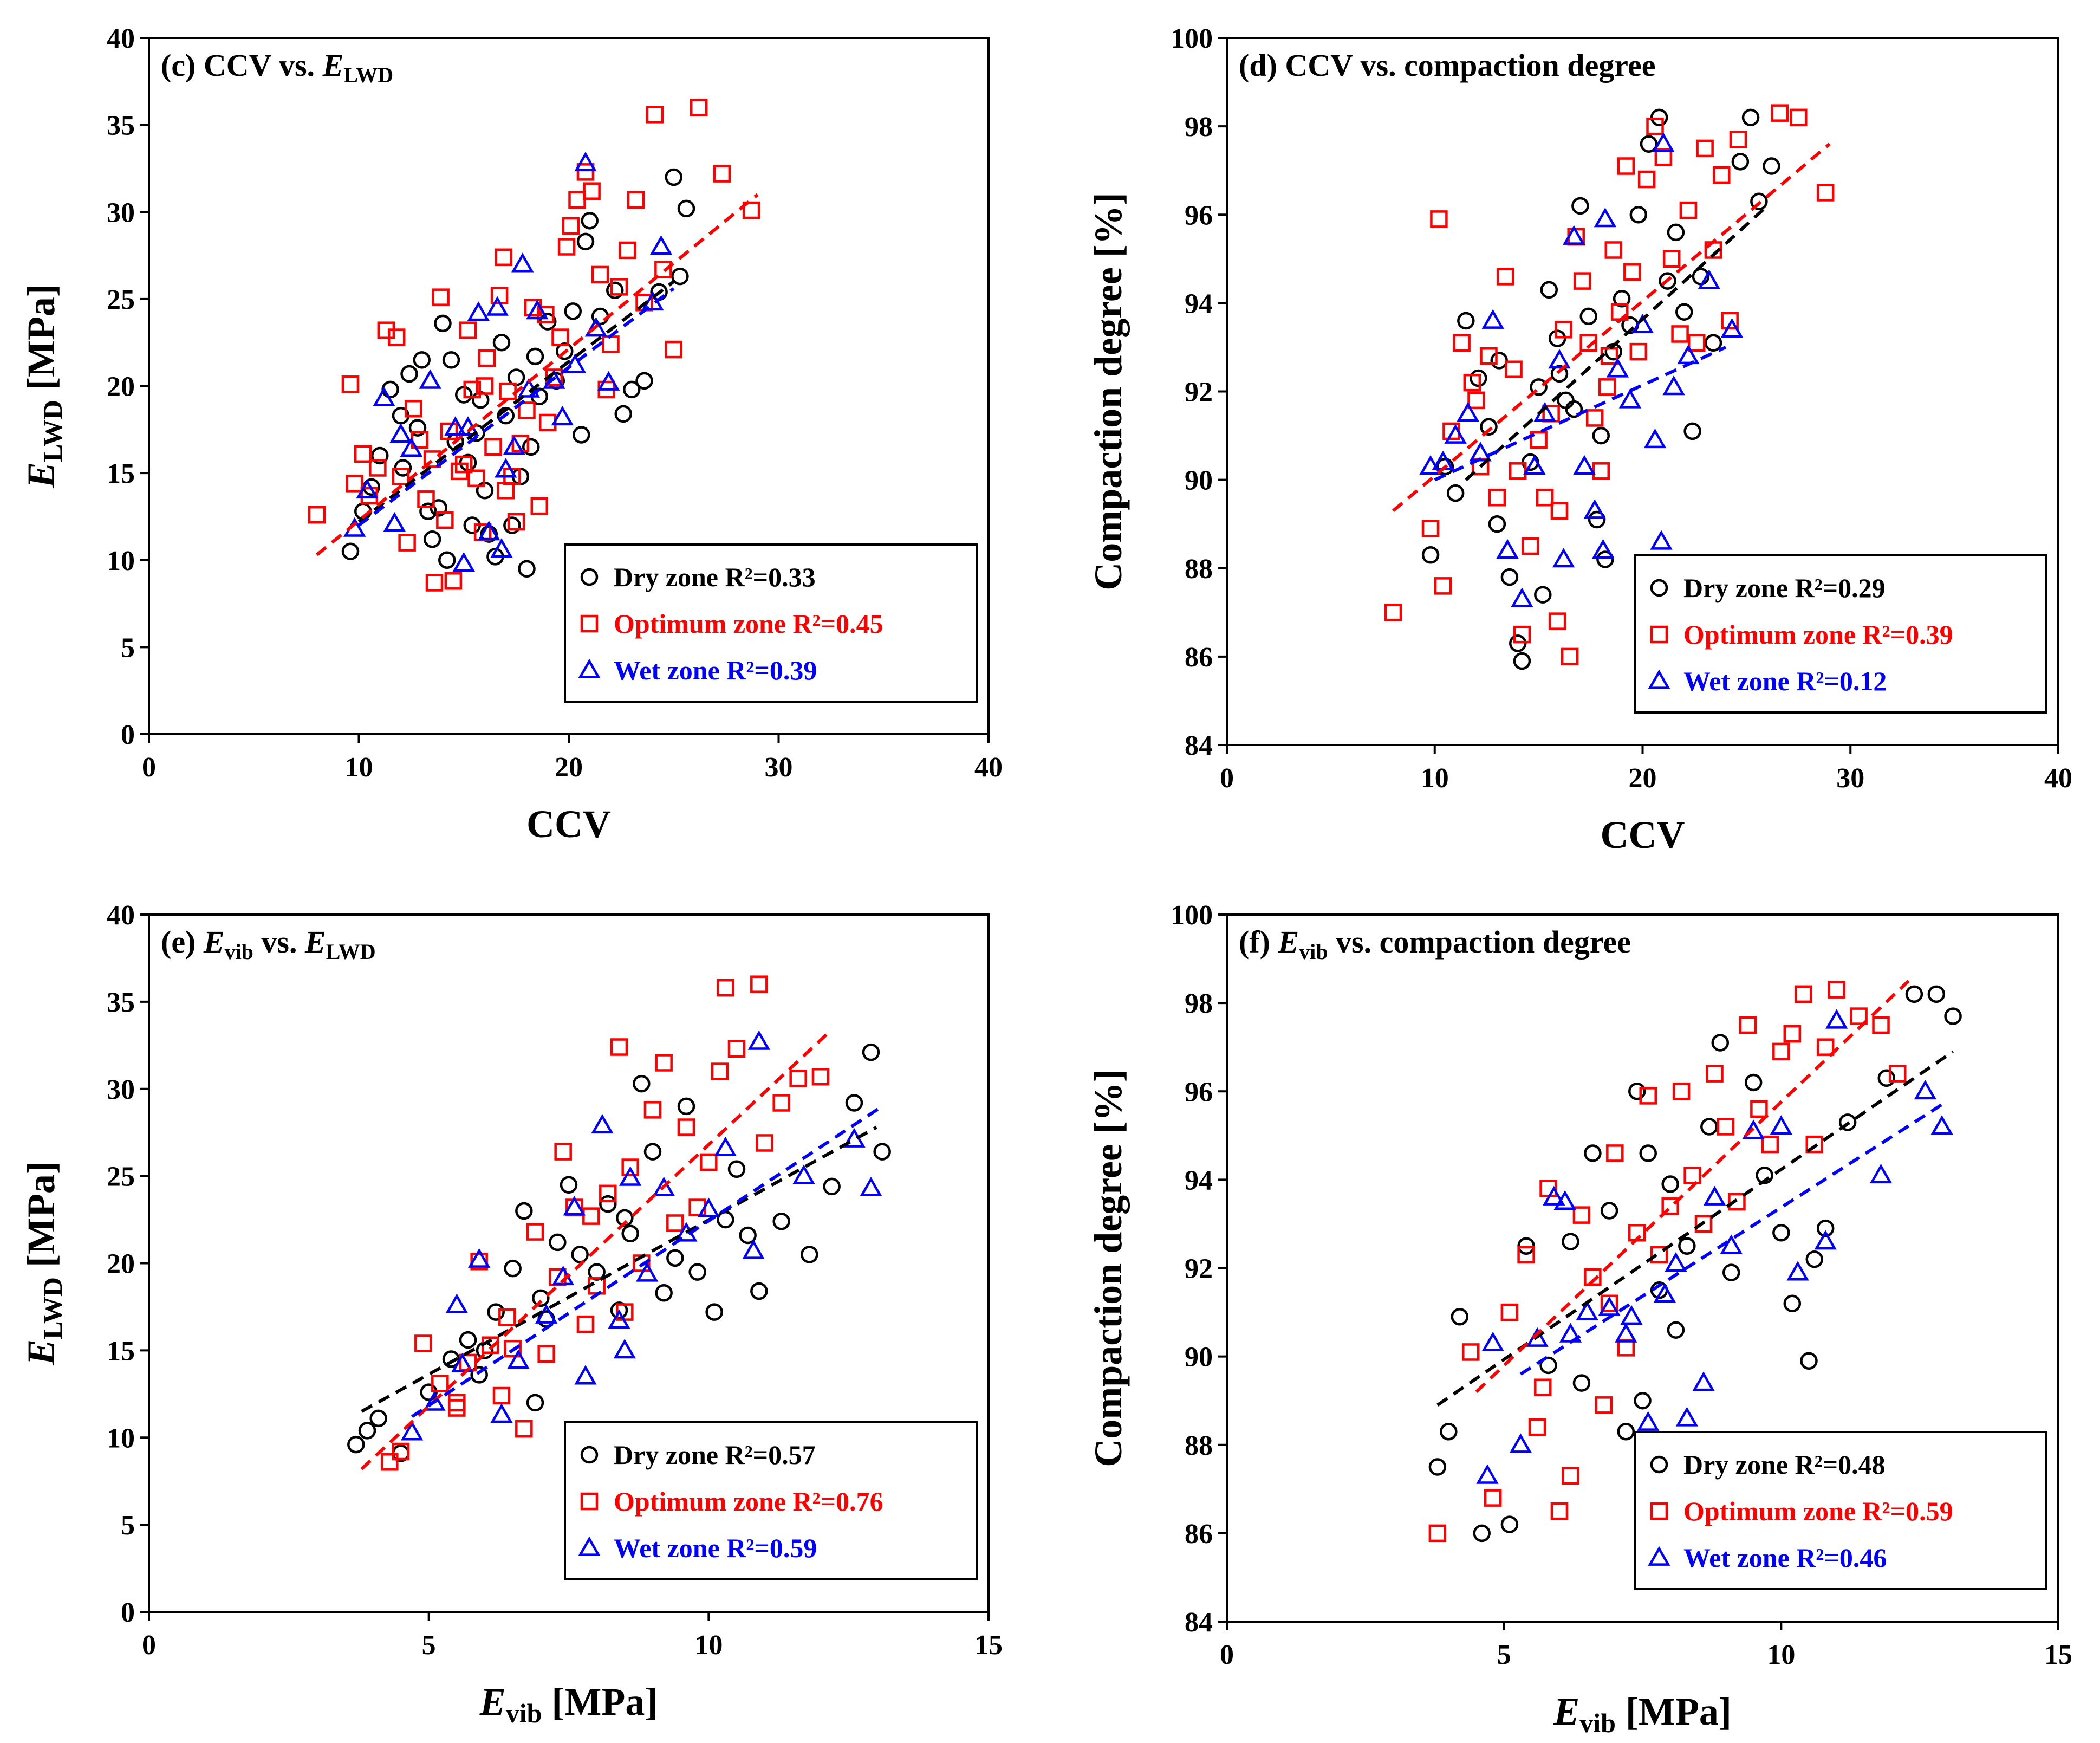 Image resolution: width=2100 pixels, height=1743 pixels. What do you see at coordinates (2058, 778) in the screenshot?
I see `x-tick-label: 40` at bounding box center [2058, 778].